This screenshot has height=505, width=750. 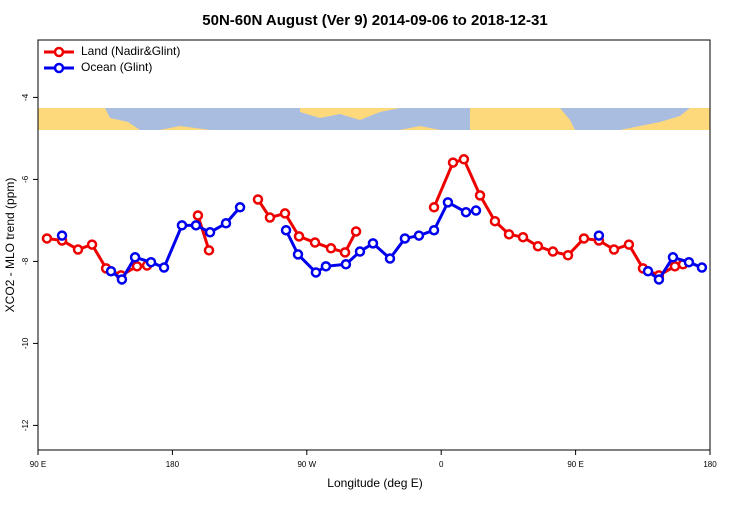 I want to click on y-tick-label: -10, so click(x=25, y=343).